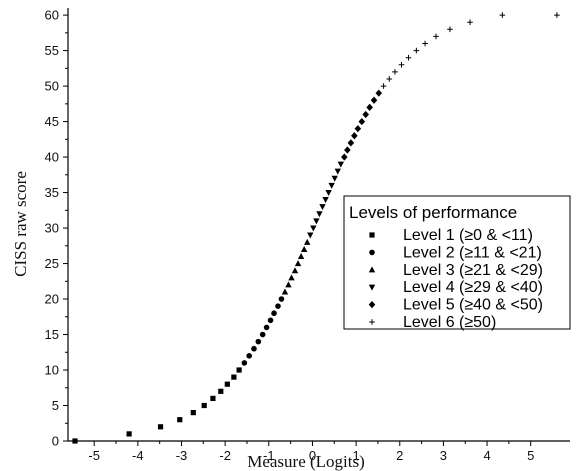  I want to click on y-tick-label: 10, so click(52, 370).